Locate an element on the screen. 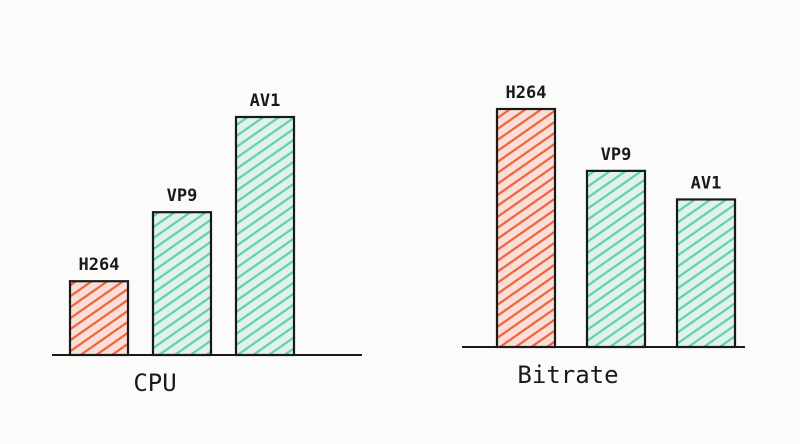  x-axis-label: CPU is located at coordinates (154, 383).